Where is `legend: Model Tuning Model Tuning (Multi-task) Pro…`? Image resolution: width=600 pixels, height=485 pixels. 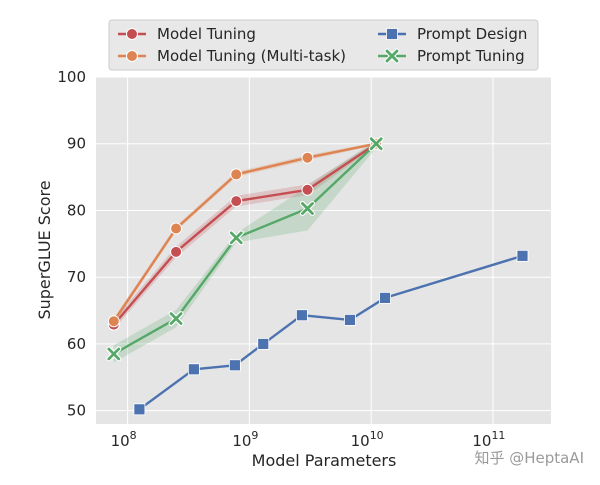 legend: Model Tuning Model Tuning (Multi-task) Pro… is located at coordinates (323, 45).